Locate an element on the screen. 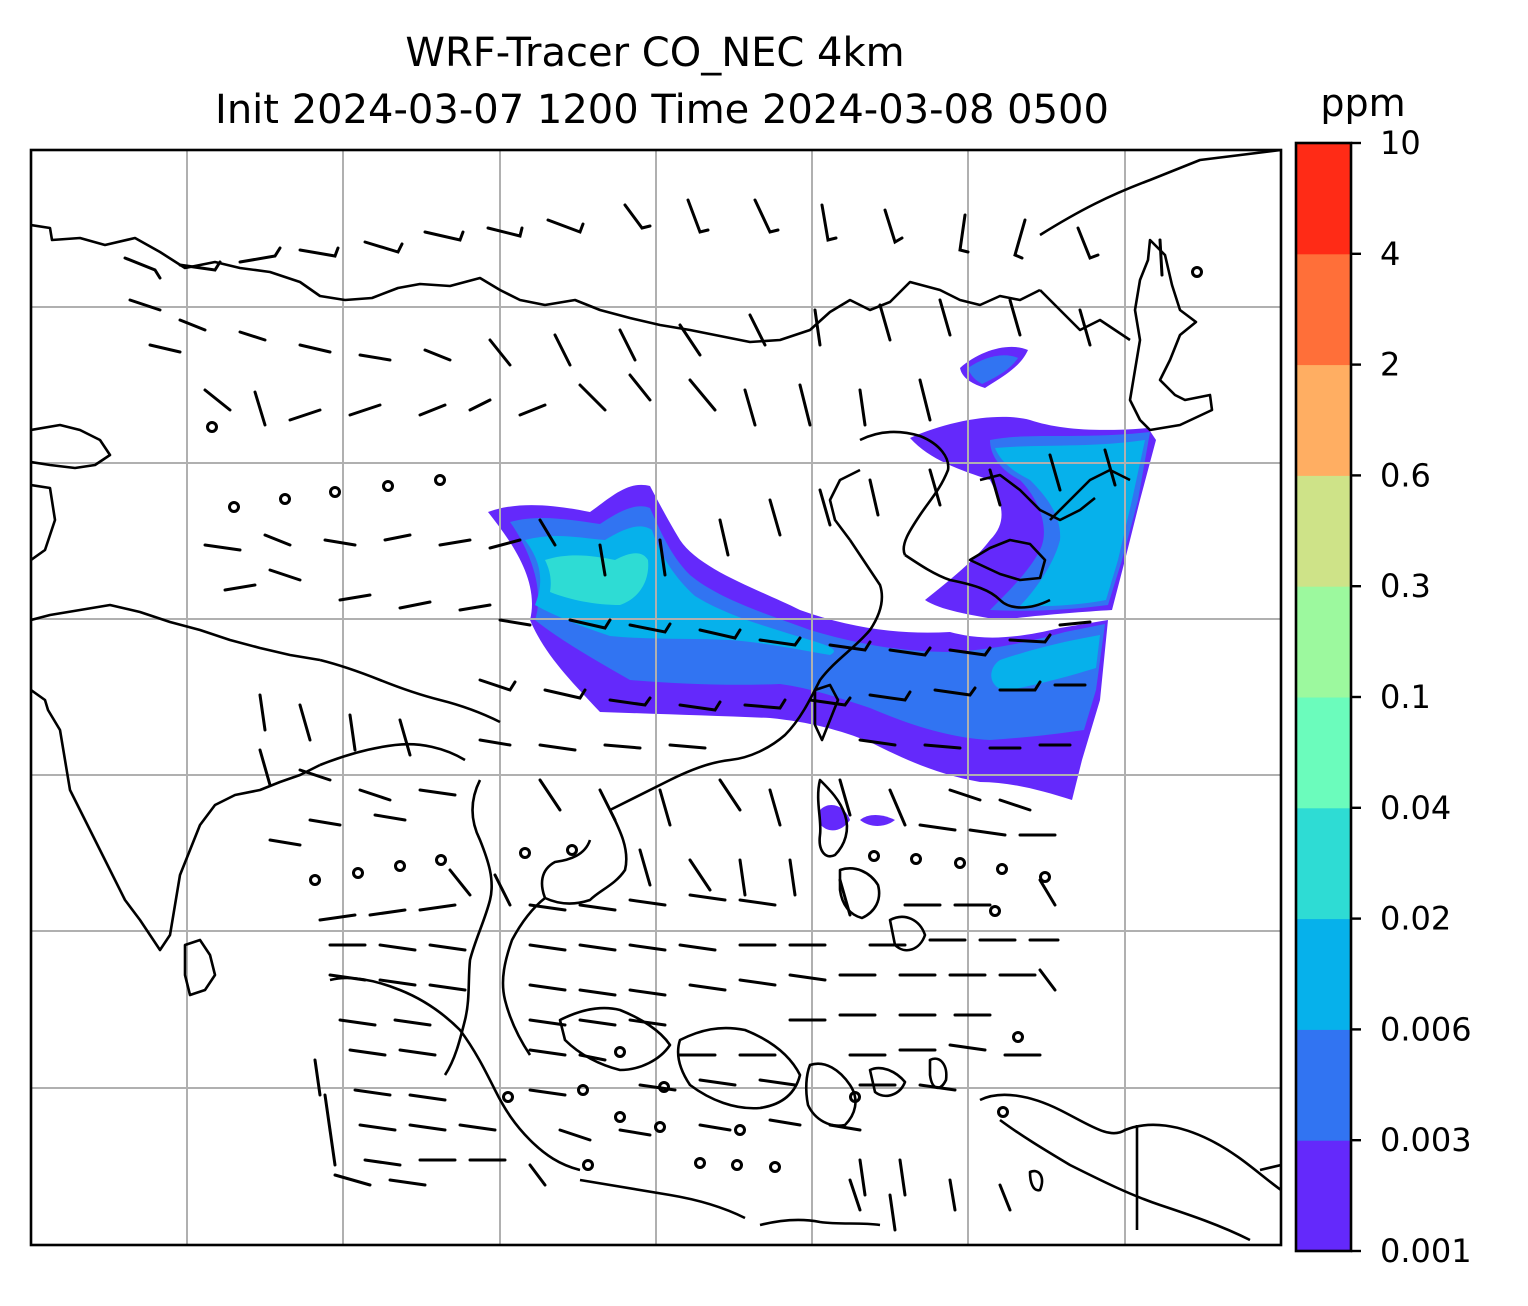 This screenshot has width=1528, height=1306. colorbar-tick-label: 0.001 is located at coordinates (1426, 1251).